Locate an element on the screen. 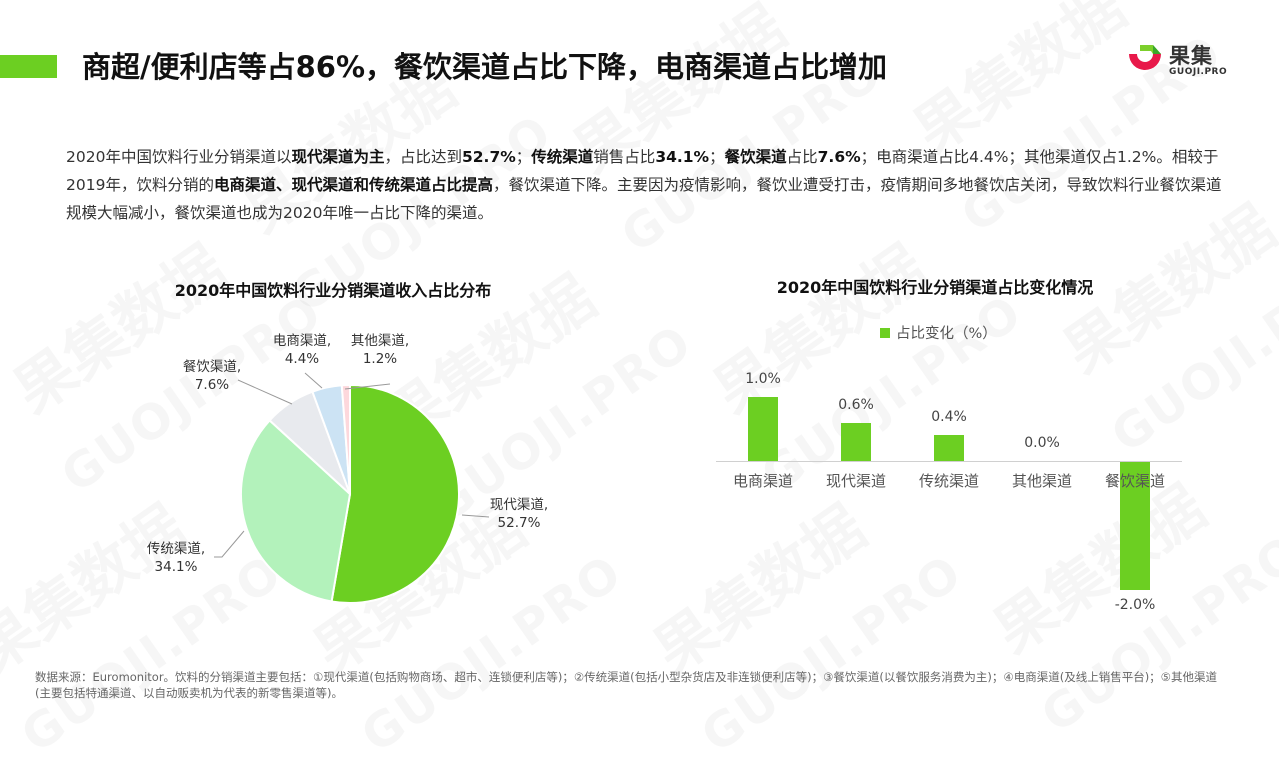 The width and height of the screenshot is (1279, 764). pie-data-label: 电商渠道, 4.4% is located at coordinates (302, 350).